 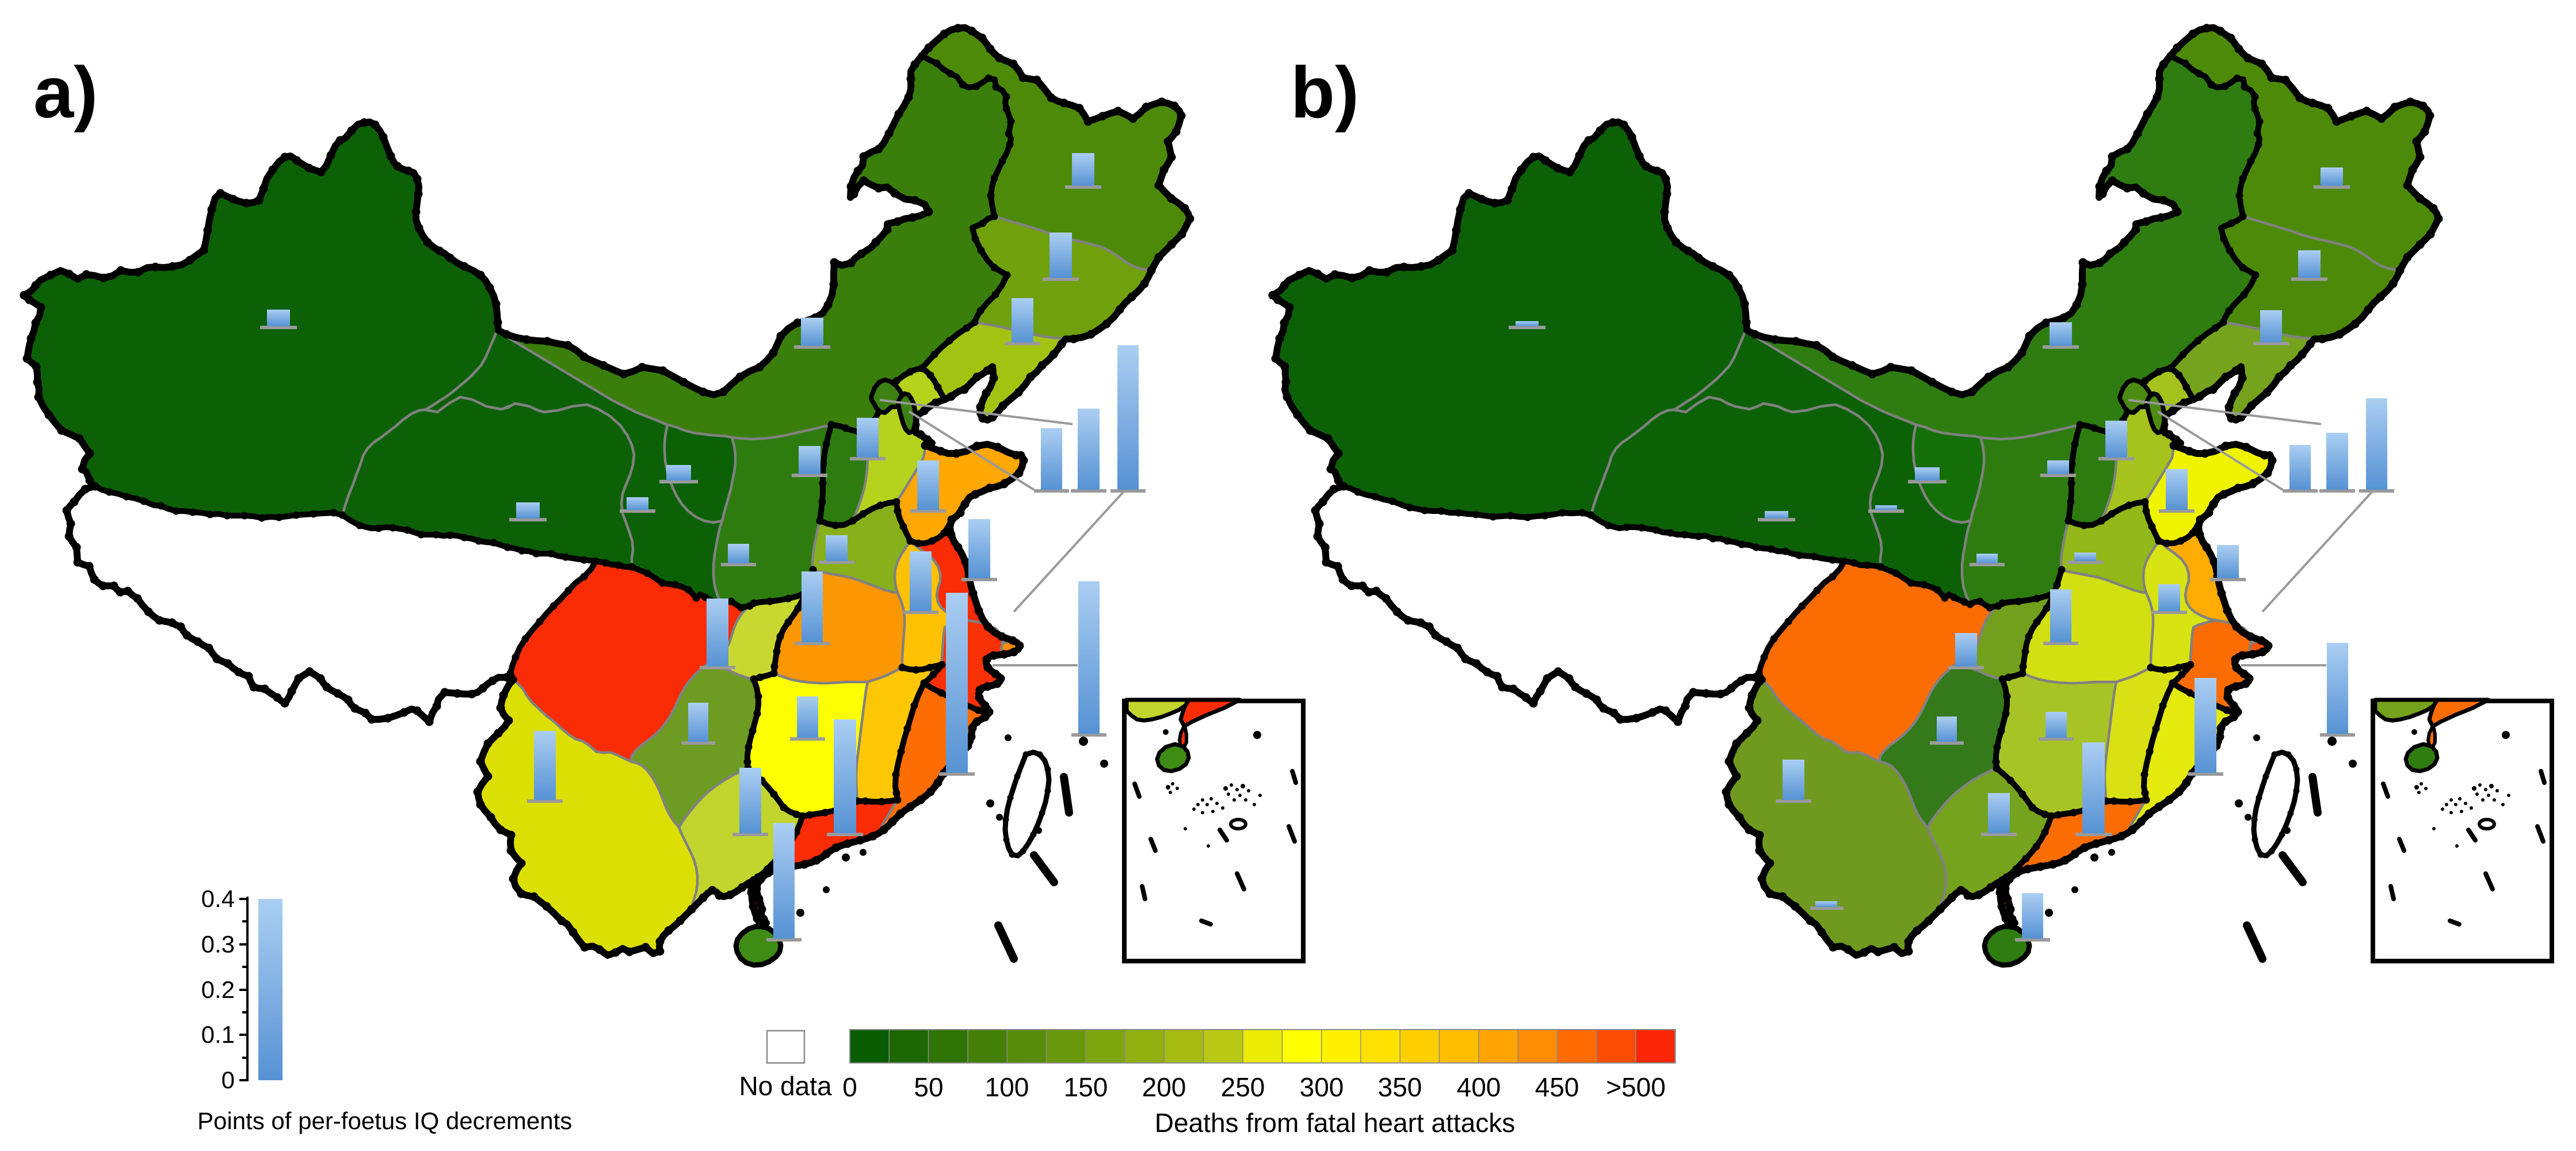 I want to click on svg-text: No data, so click(x=785, y=1086).